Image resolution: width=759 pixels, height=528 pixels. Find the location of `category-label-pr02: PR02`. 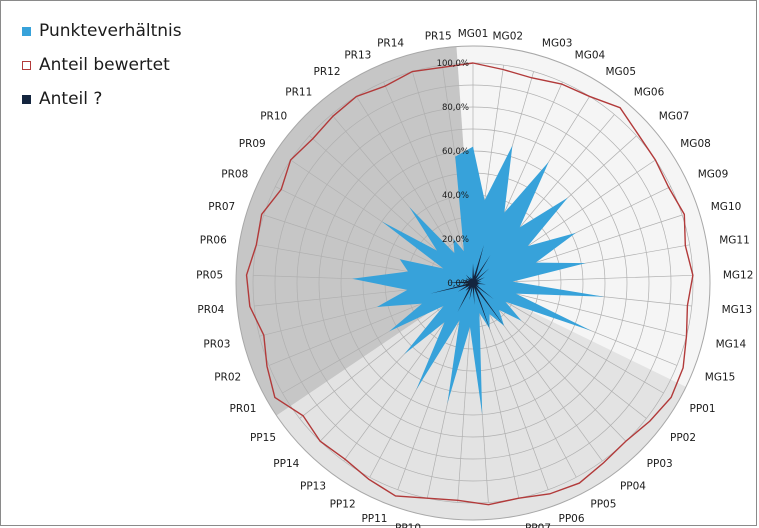

category-label-pr02: PR02 is located at coordinates (227, 378).